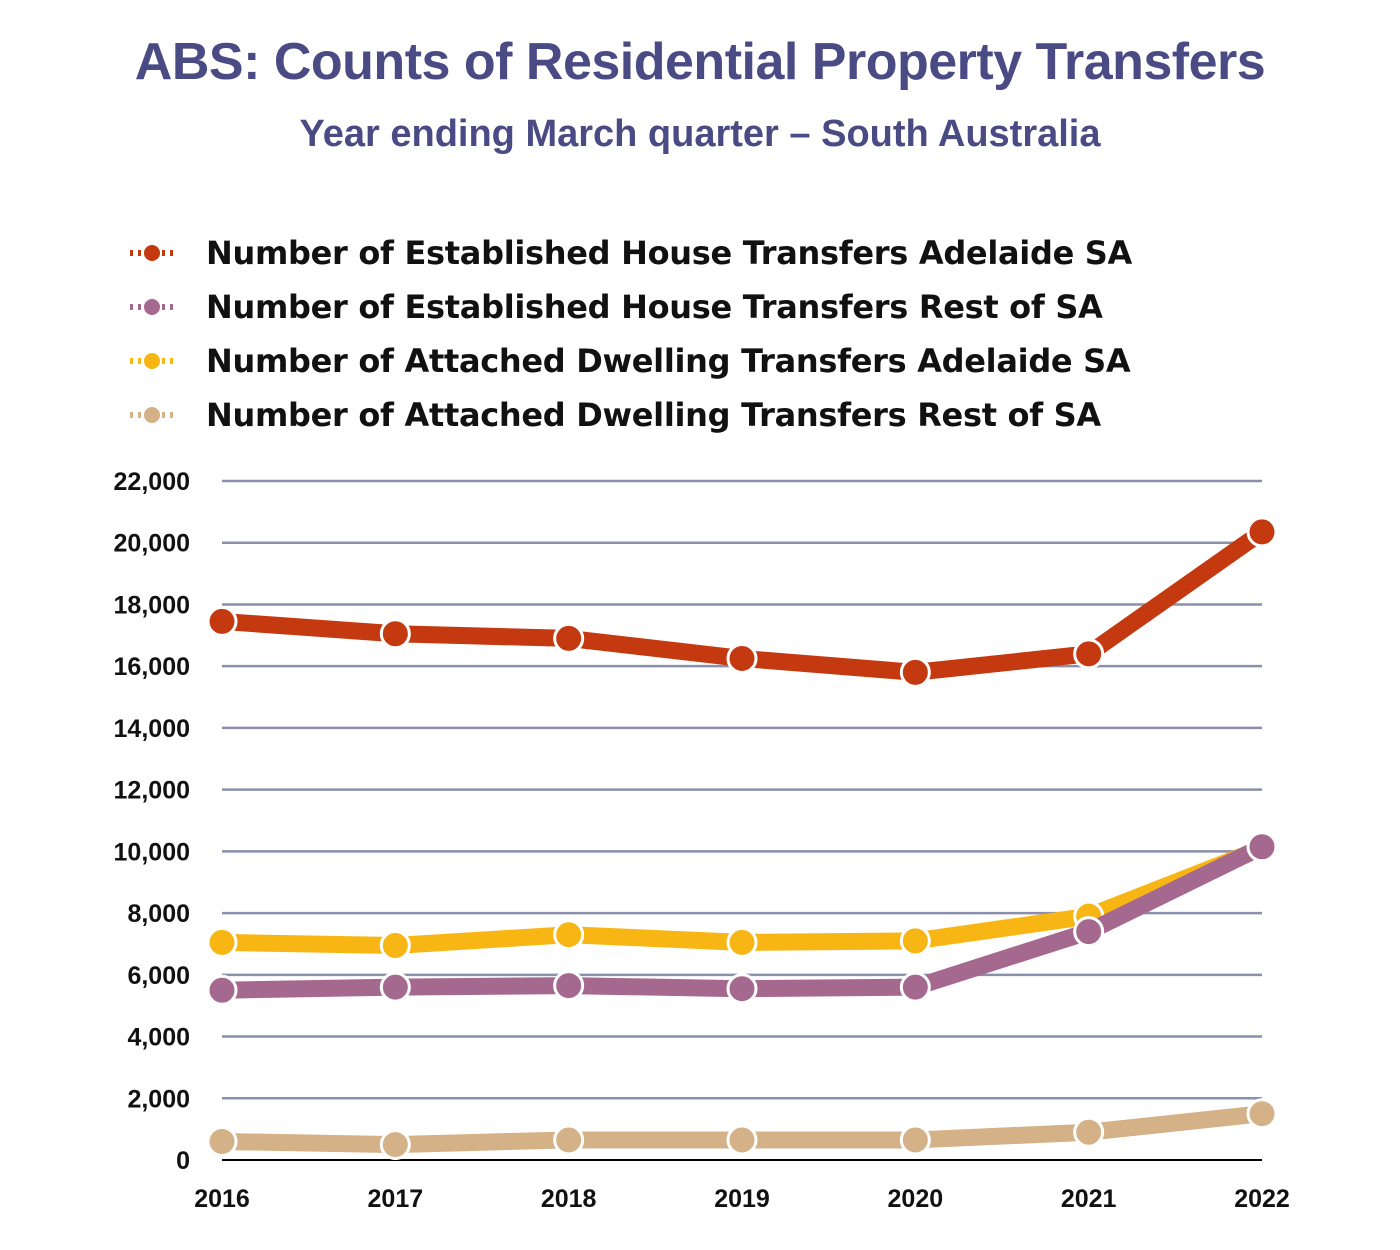 This screenshot has height=1250, width=1400. I want to click on x-tick-label: 2018, so click(569, 1199).